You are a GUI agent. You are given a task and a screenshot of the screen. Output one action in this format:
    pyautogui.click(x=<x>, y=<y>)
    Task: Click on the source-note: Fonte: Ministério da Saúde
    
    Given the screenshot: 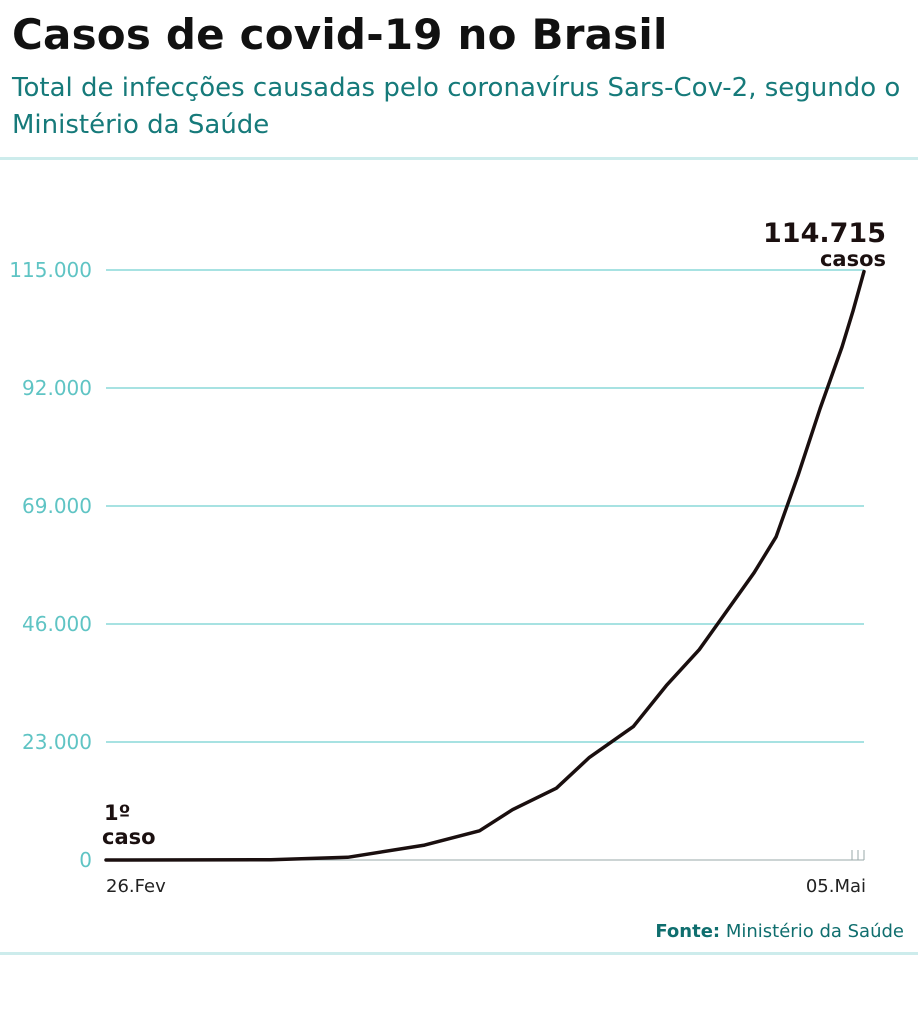 What is the action you would take?
    pyautogui.click(x=779, y=931)
    